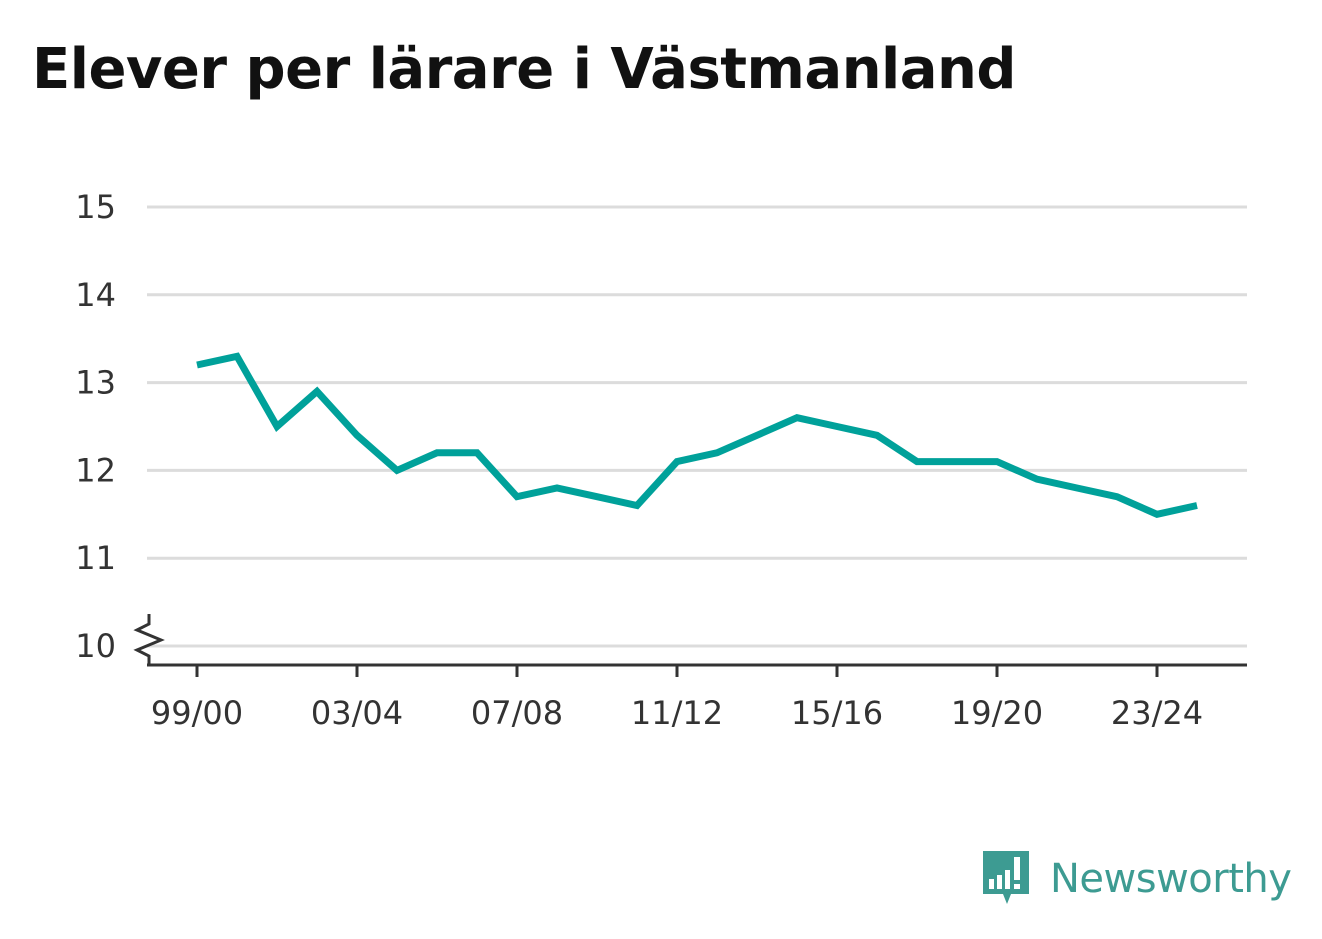  I want to click on y-tick-label: 10, so click(95, 646).